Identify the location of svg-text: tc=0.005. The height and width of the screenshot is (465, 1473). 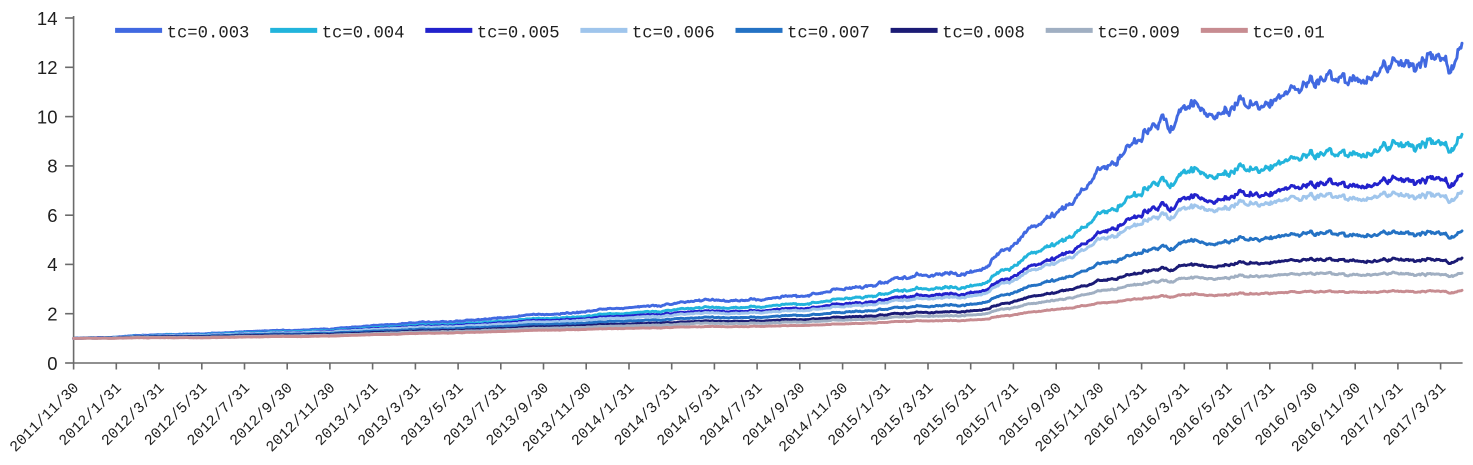
(518, 34).